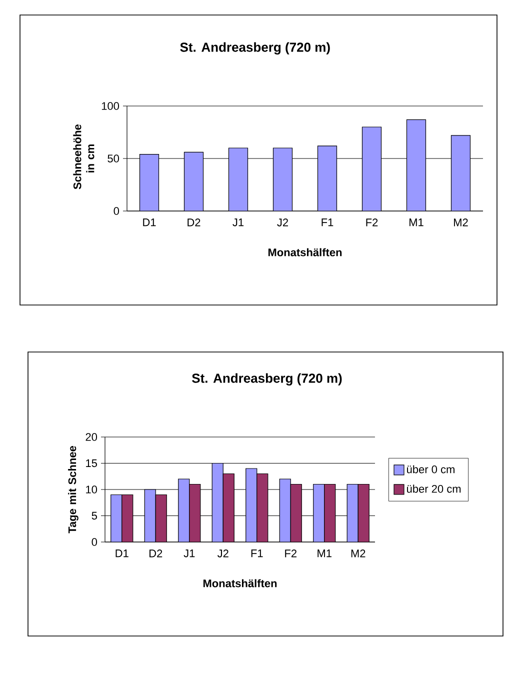 This screenshot has height=700, width=510. Describe the element at coordinates (92, 437) in the screenshot. I see `y-tick-label: 20` at that location.